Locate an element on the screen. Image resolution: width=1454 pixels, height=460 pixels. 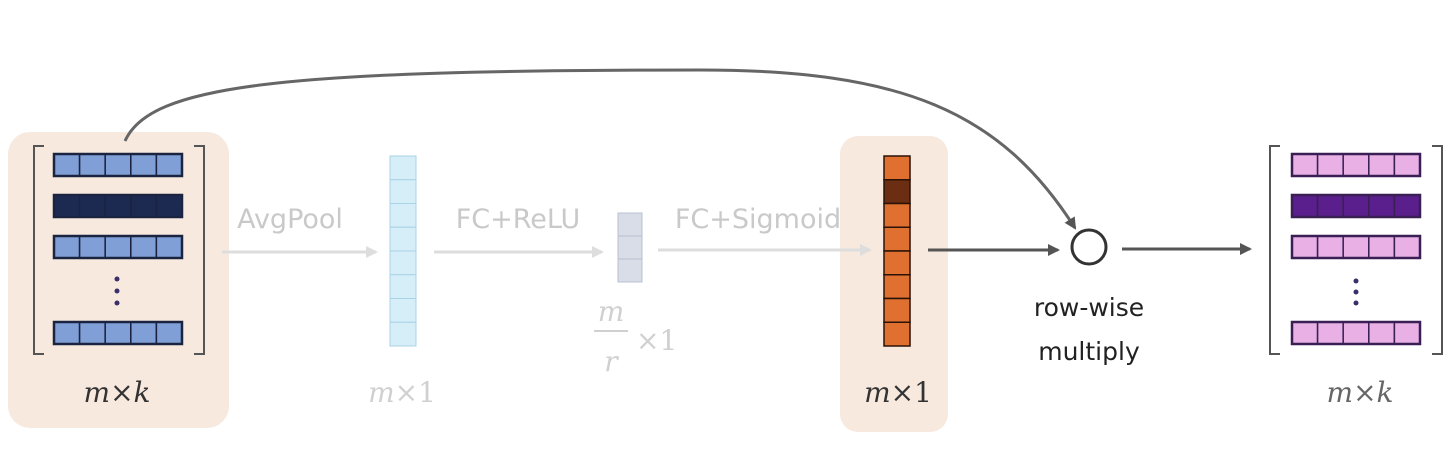
input-left-bracket is located at coordinates (38, 250).